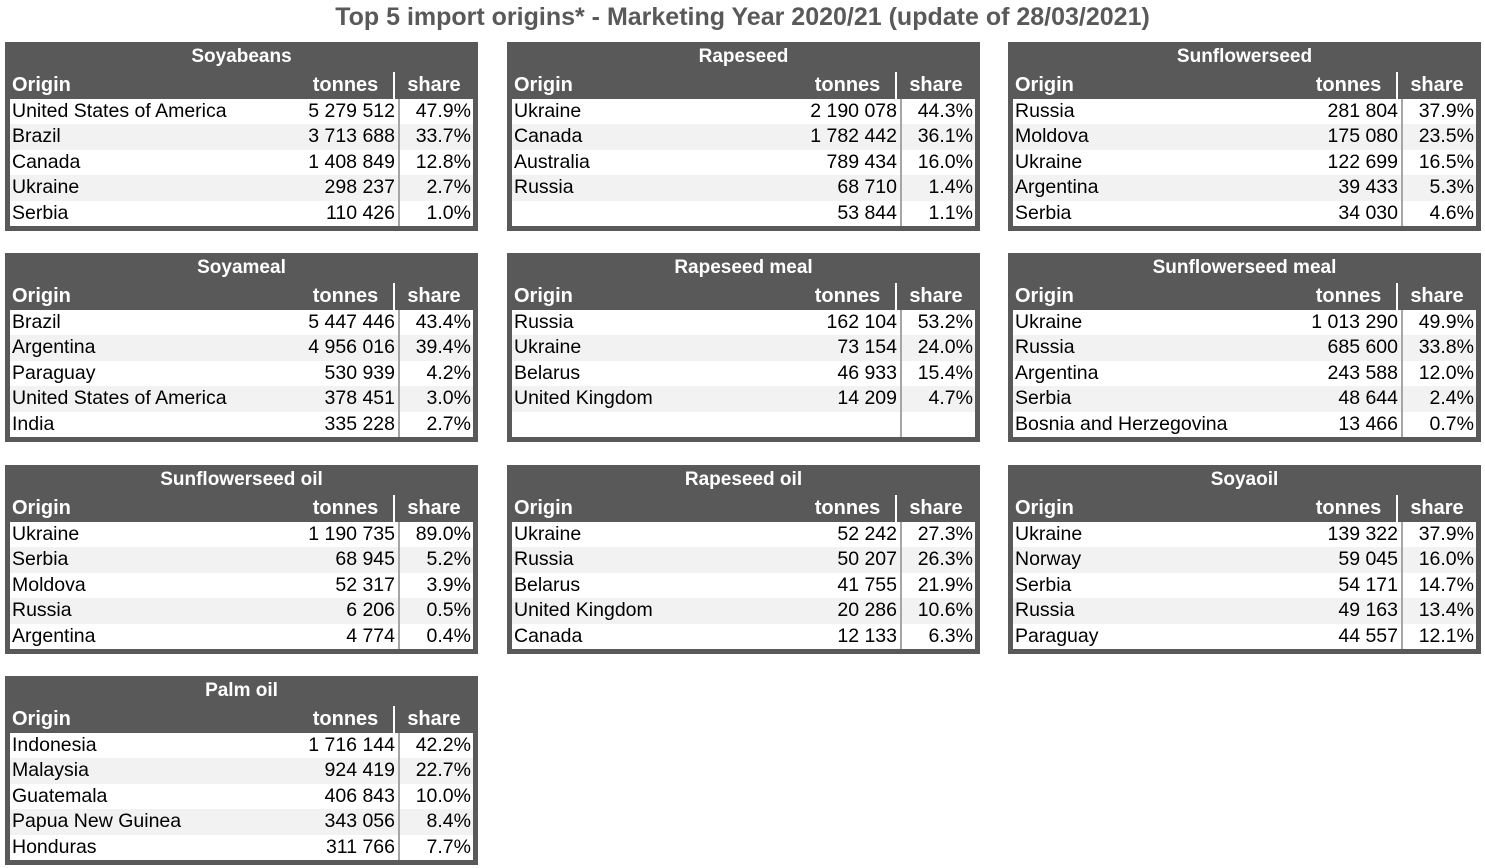 The height and width of the screenshot is (868, 1485). I want to click on cell-tonnes: 44 557, so click(1368, 635).